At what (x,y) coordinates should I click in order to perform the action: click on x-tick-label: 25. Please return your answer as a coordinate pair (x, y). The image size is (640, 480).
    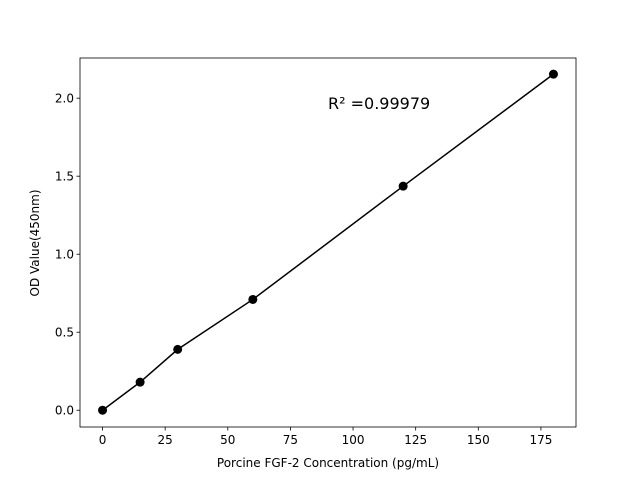
    Looking at the image, I should click on (165, 440).